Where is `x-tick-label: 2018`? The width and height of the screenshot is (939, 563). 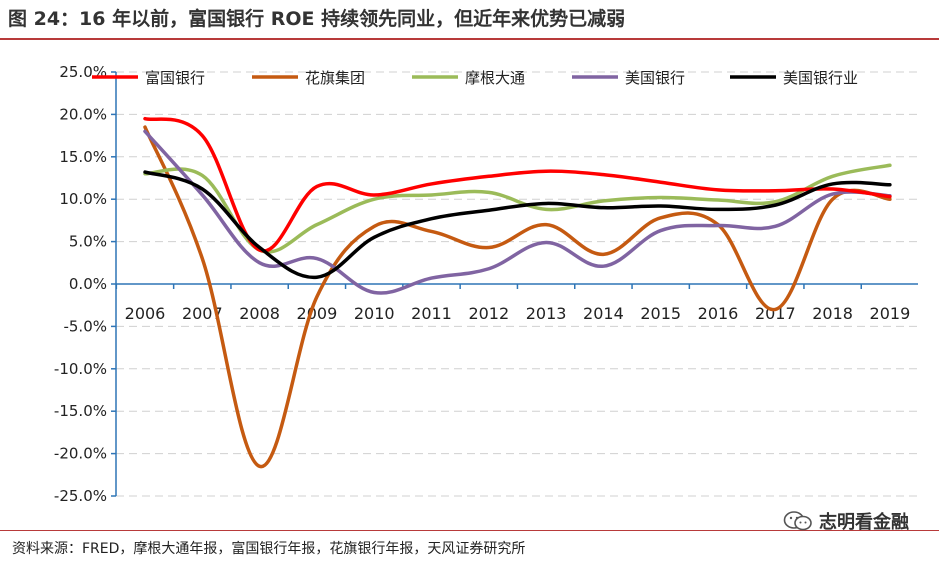 x-tick-label: 2018 is located at coordinates (832, 313).